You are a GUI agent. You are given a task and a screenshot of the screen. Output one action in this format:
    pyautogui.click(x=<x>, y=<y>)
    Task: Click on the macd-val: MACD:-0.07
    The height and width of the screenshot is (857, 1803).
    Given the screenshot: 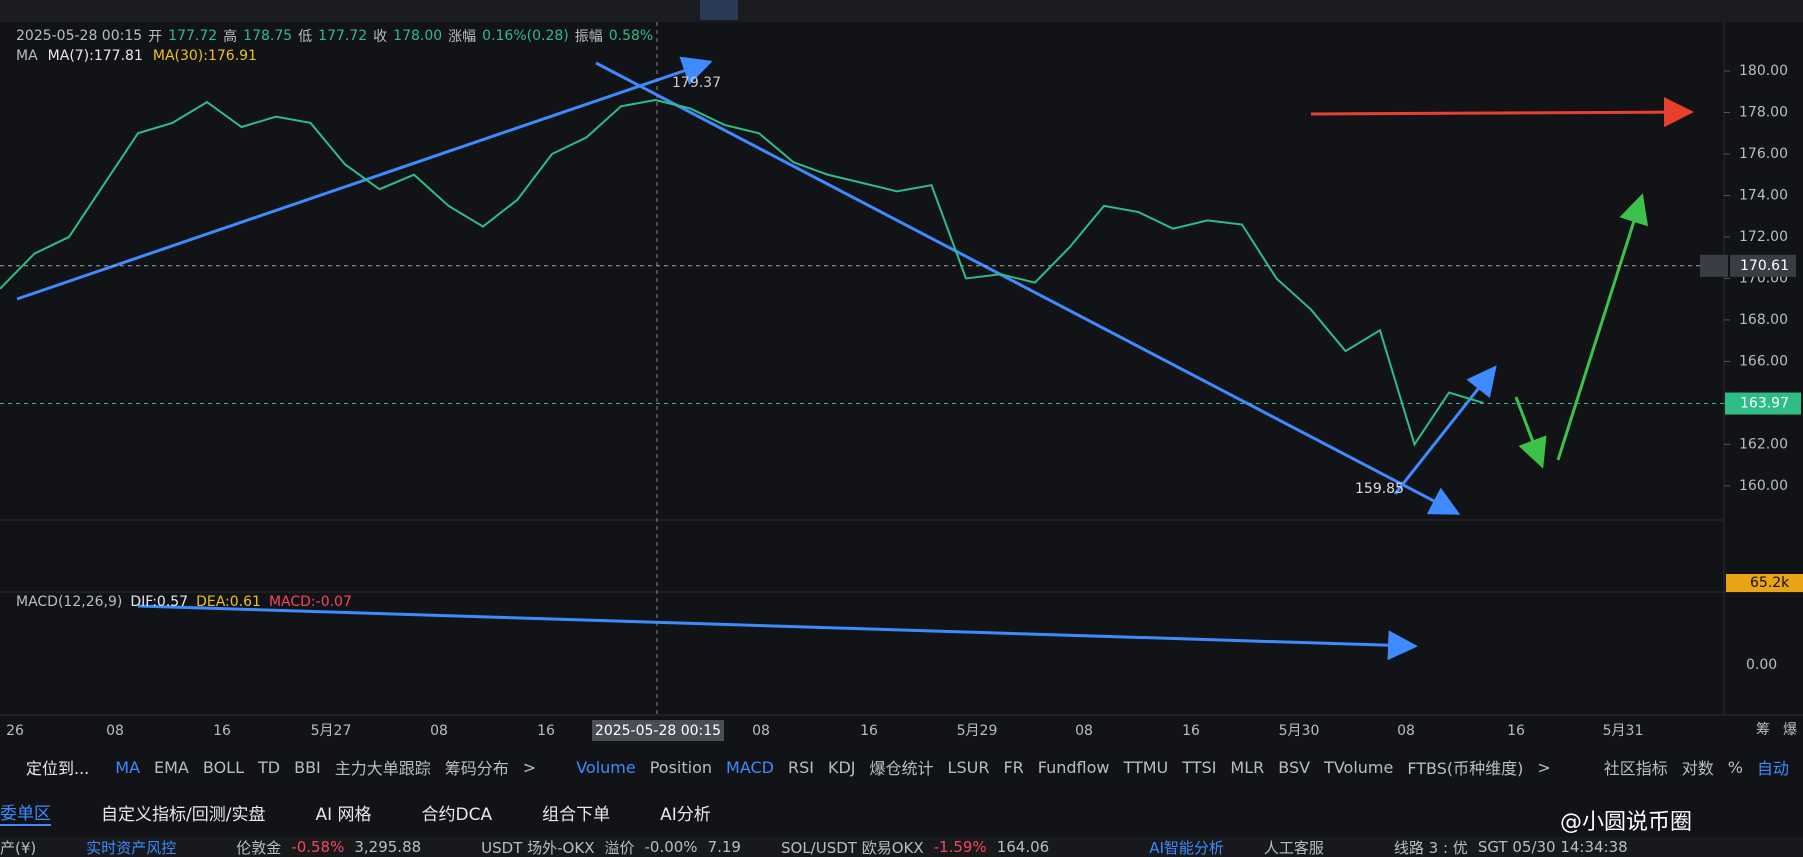 What is the action you would take?
    pyautogui.click(x=310, y=602)
    